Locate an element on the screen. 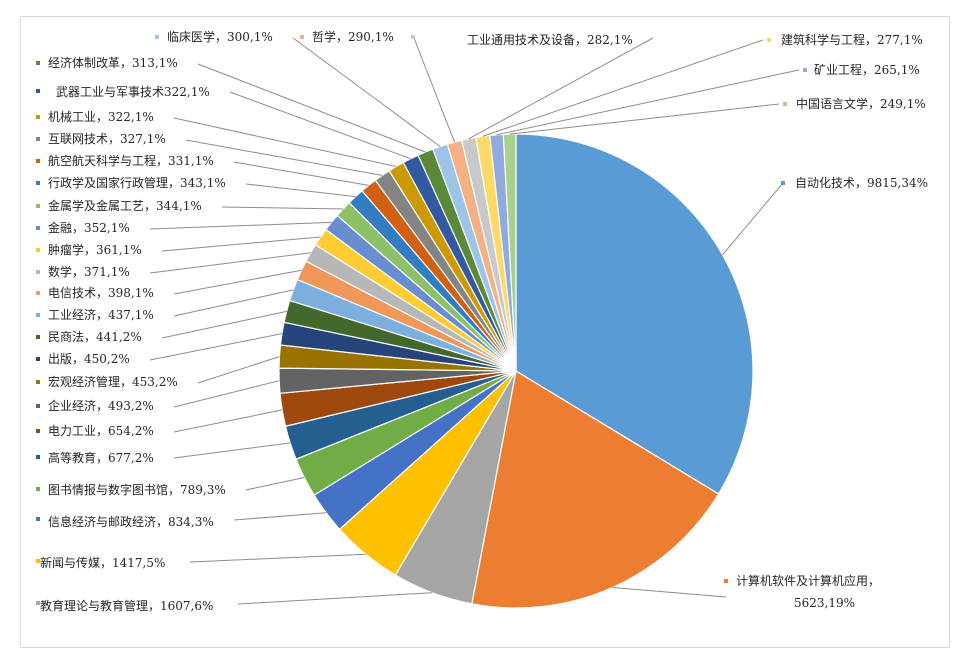  slice-label: 武器工业与军事技术322,1% is located at coordinates (133, 92).